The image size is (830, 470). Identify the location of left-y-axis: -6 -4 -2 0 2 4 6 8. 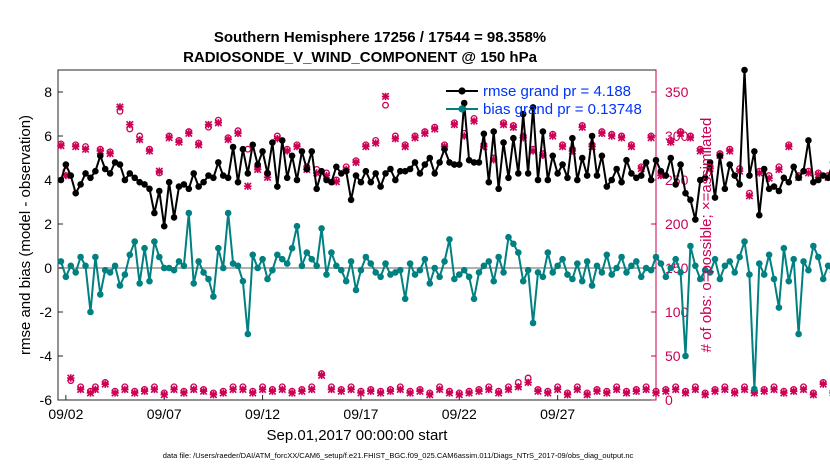
(51, 246).